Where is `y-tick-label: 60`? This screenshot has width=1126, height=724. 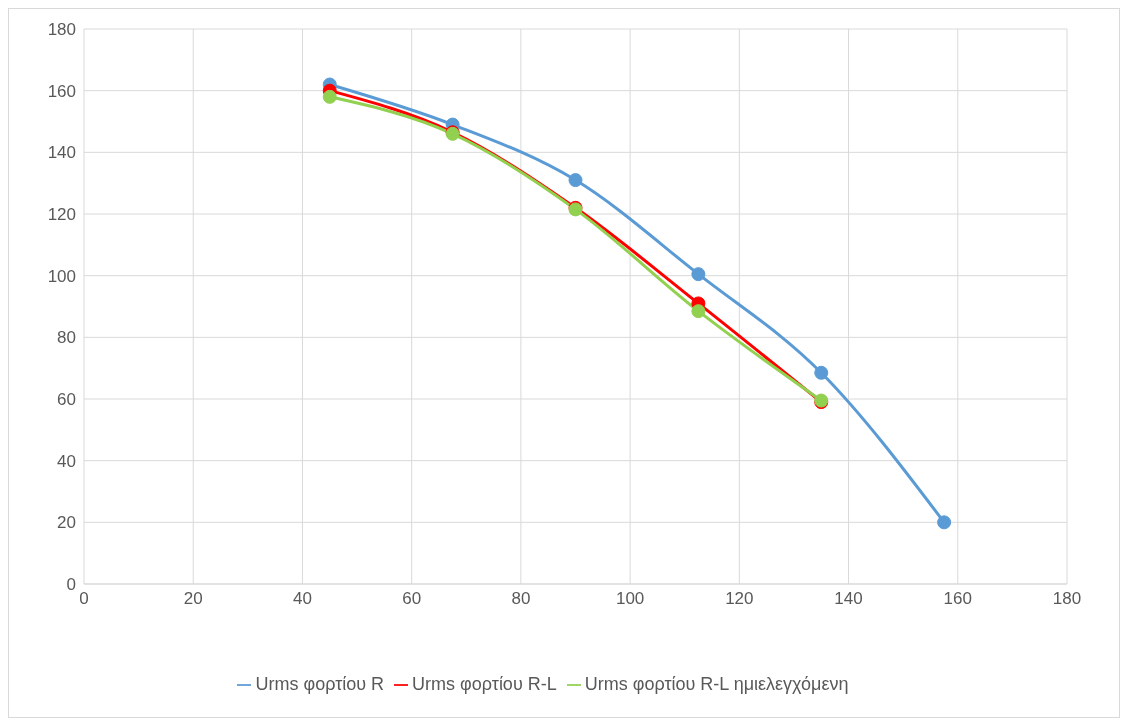 y-tick-label: 60 is located at coordinates (66, 400).